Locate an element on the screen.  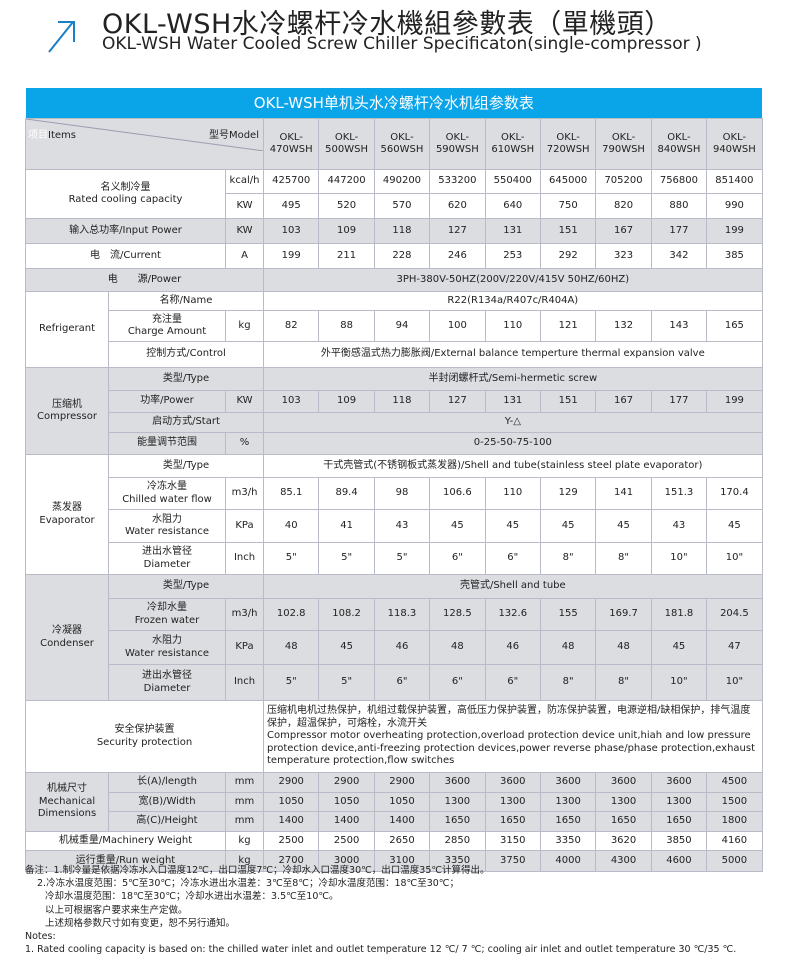
model-header-cell: OKL- 790WSH is located at coordinates (623, 144).